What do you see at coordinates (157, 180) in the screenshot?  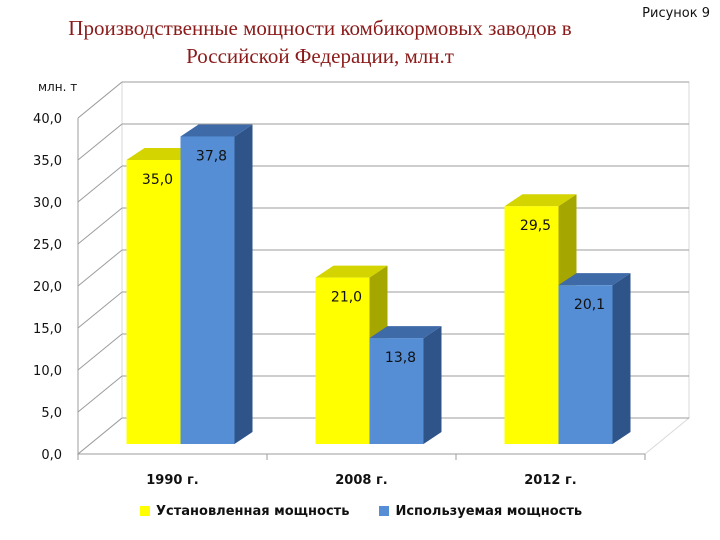 I see `data-label-0-0: 35,0` at bounding box center [157, 180].